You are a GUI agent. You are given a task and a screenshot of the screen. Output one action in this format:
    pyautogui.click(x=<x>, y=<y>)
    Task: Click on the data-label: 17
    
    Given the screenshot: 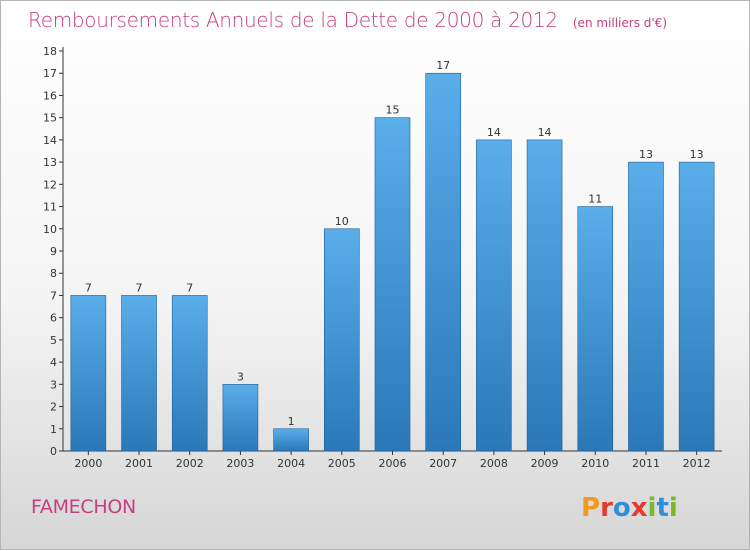 What is the action you would take?
    pyautogui.click(x=443, y=65)
    